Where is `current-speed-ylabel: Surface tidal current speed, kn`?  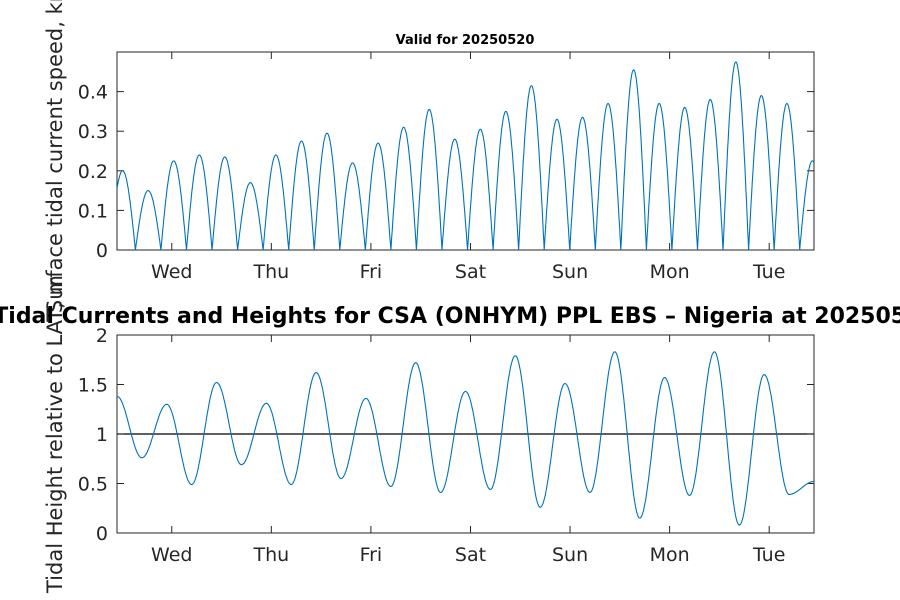 current-speed-ylabel: Surface tidal current speed, kn is located at coordinates (55, 156).